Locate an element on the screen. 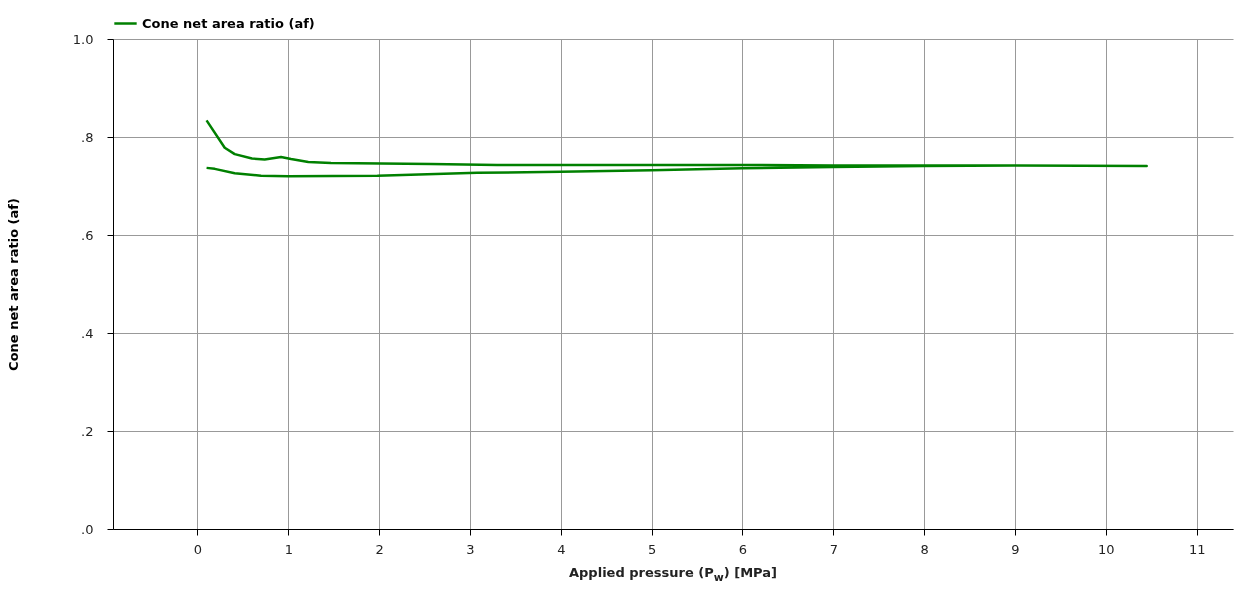 This screenshot has height=602, width=1240. x-tick-label: 5 is located at coordinates (652, 549).